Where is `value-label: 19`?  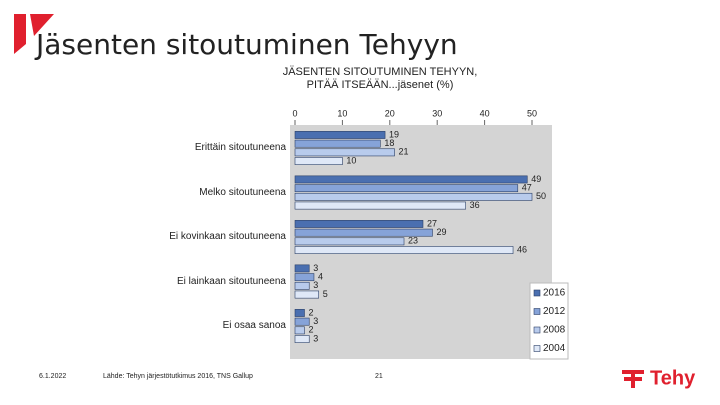 value-label: 19 is located at coordinates (394, 134).